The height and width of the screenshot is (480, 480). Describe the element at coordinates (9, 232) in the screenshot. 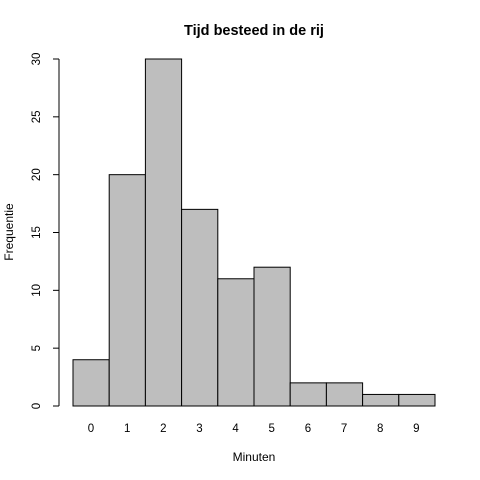

I see `y-axis-label: Frequentie` at that location.